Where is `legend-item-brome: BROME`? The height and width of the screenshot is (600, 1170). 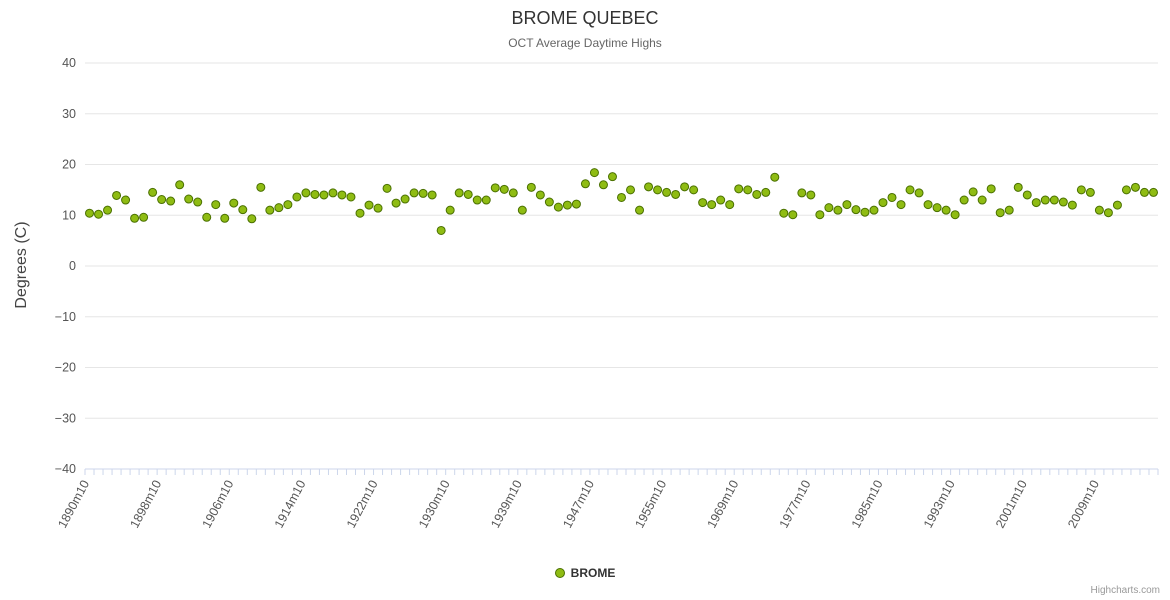
legend-item-brome: BROME is located at coordinates (585, 573).